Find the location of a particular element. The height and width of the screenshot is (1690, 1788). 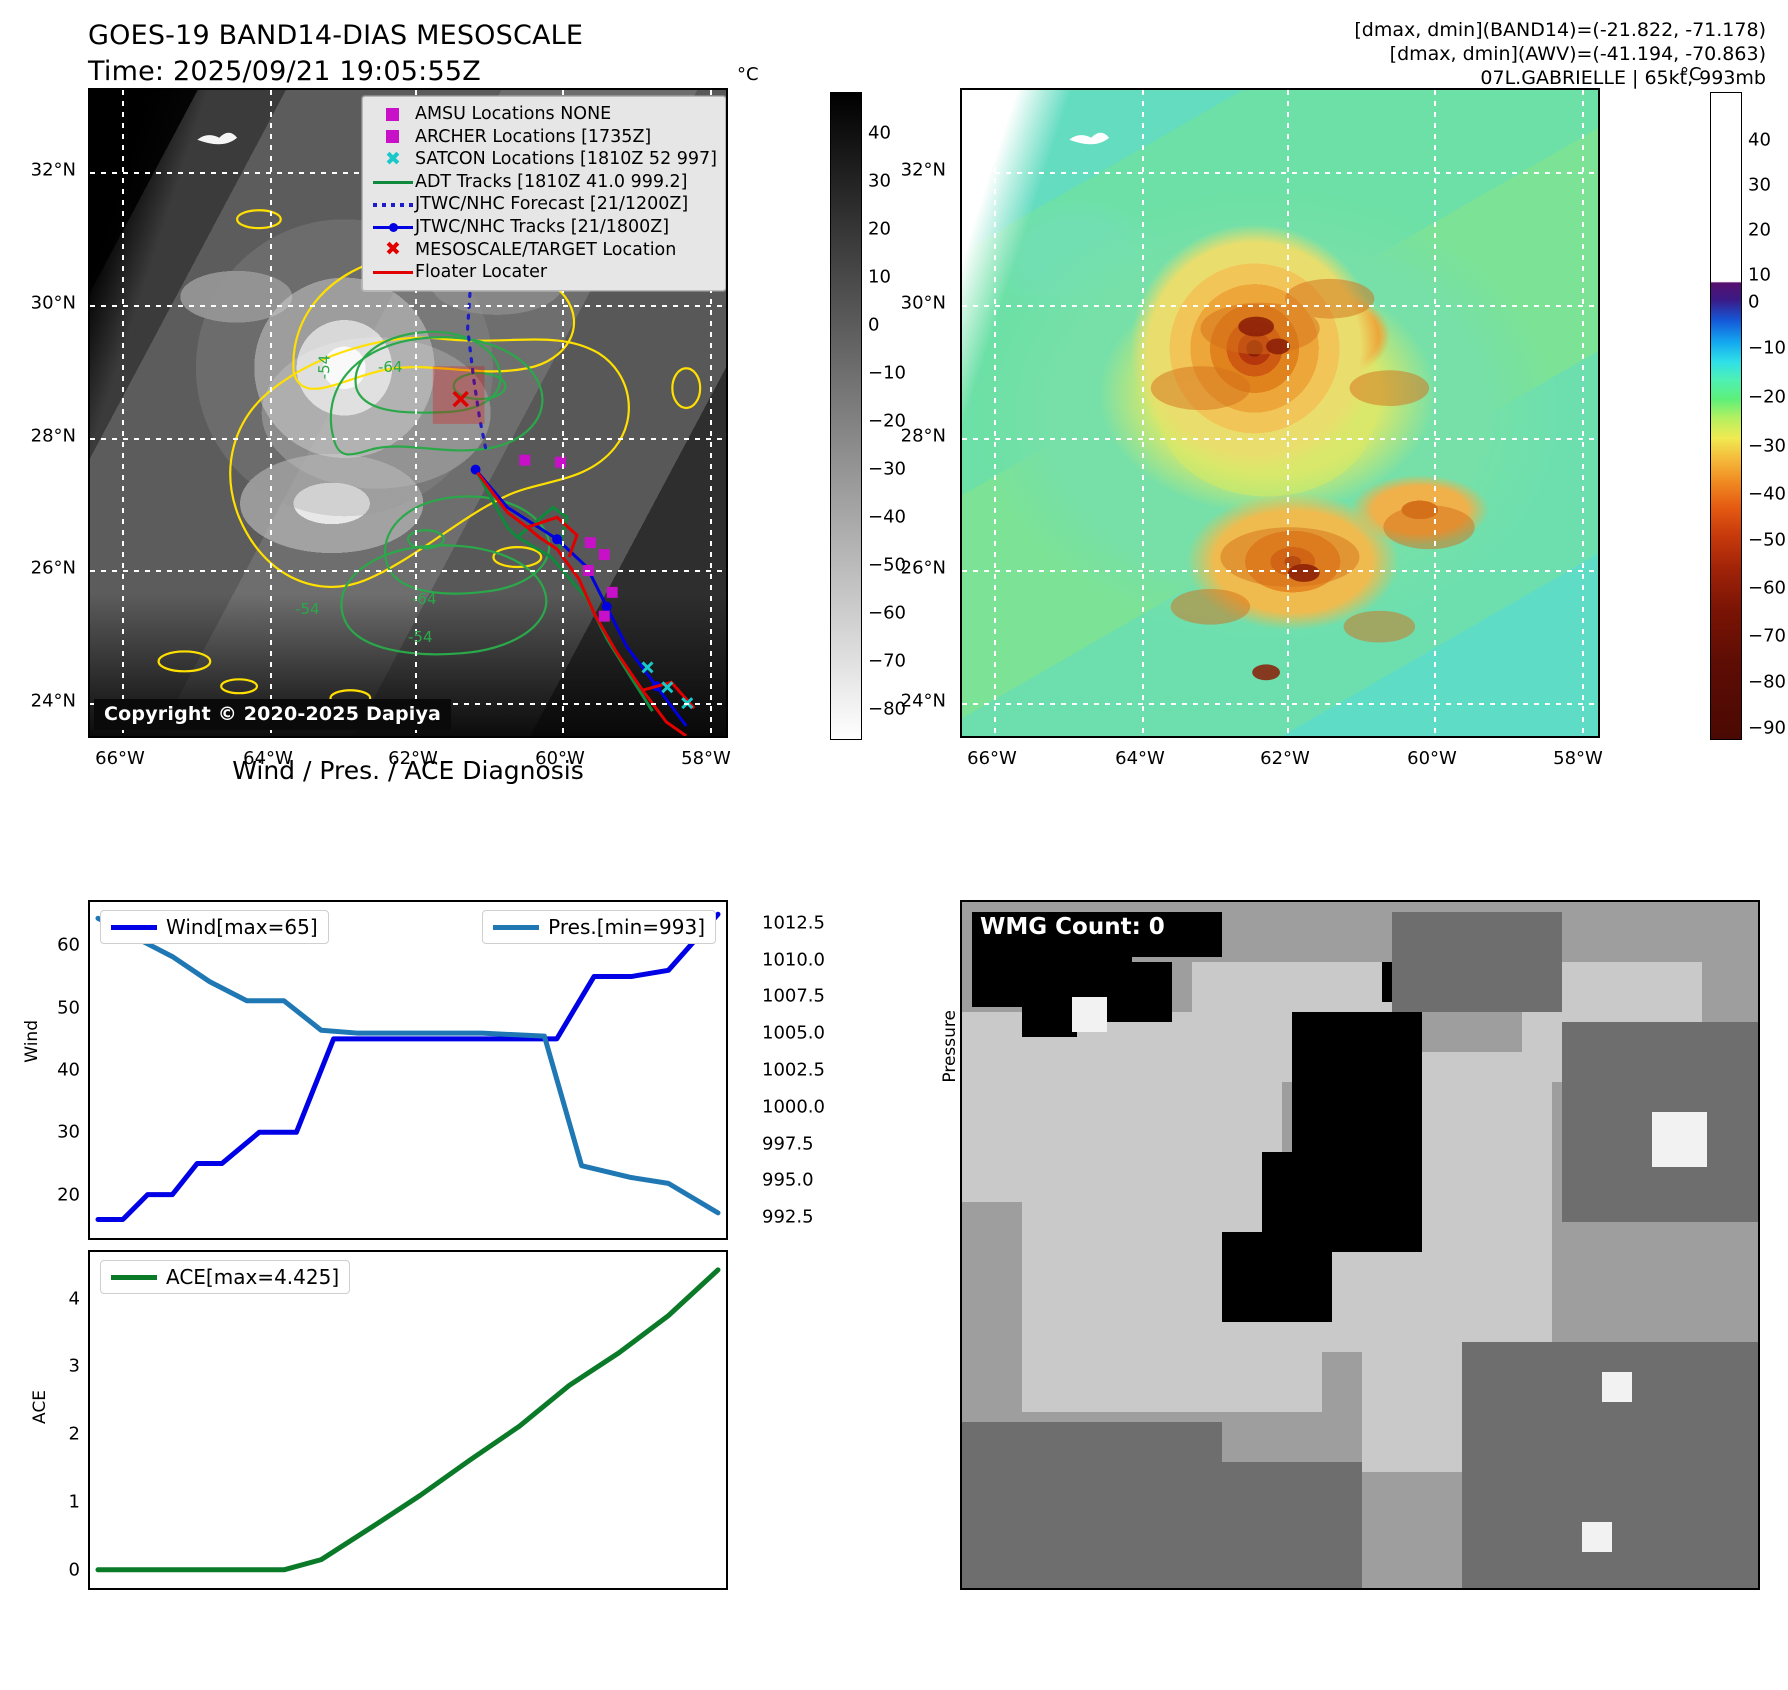

right-lon-tick-64w: 64°W is located at coordinates (1140, 758).